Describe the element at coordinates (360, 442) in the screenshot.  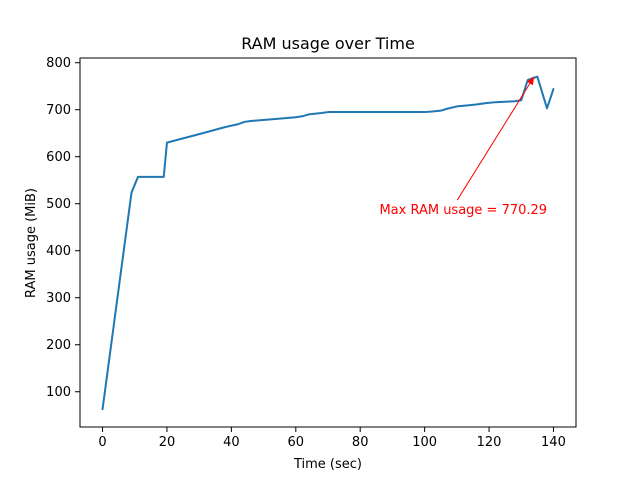
I see `x-tick-label: 80` at that location.